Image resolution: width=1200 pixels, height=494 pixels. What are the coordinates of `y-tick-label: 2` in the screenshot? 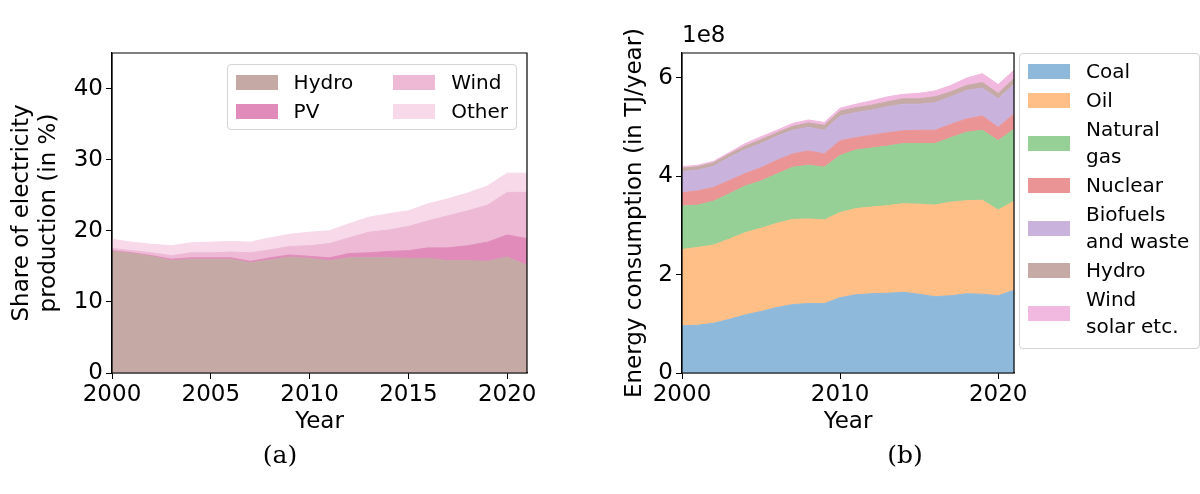 It's located at (665, 272).